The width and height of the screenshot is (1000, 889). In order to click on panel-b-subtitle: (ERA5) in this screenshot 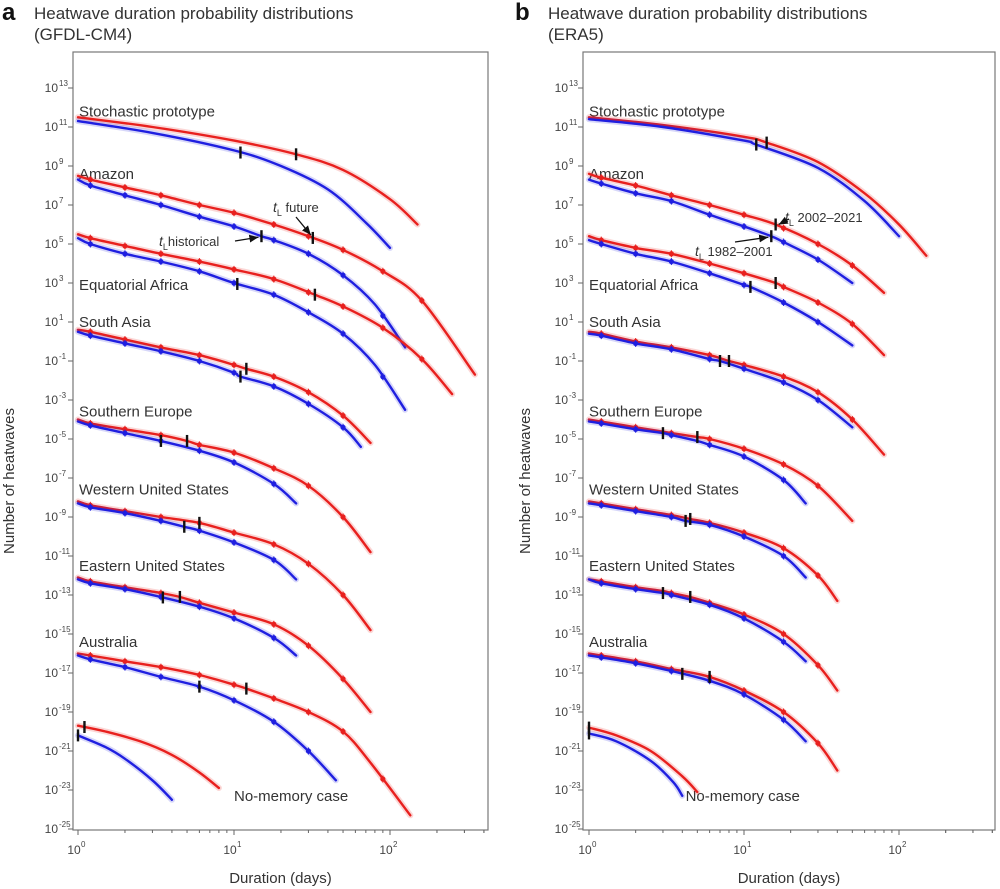, I will do `click(576, 34)`.